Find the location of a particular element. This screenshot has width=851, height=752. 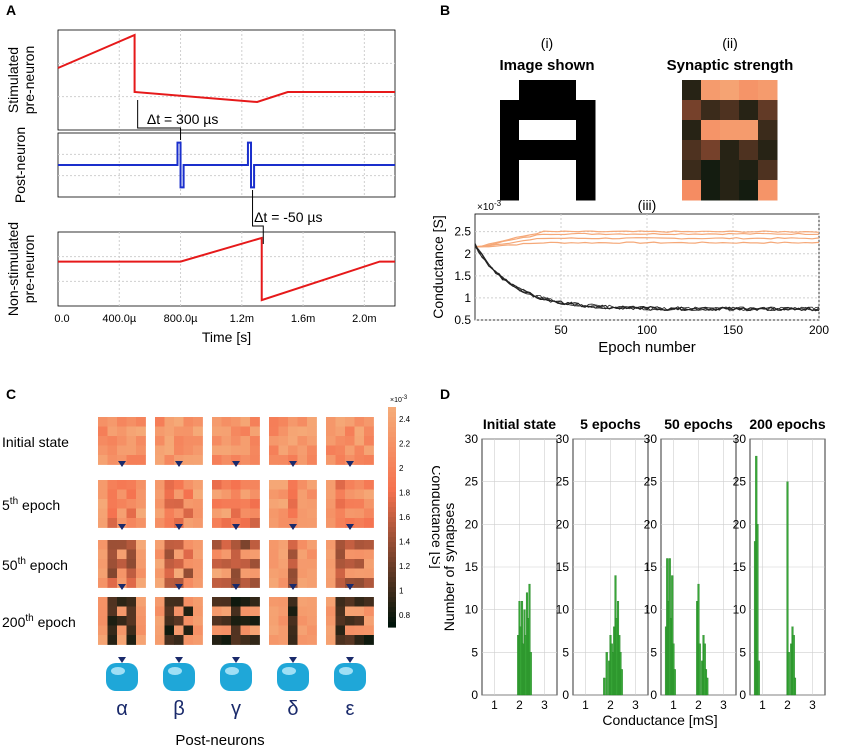

d-ytick: 5 is located at coordinates (742, 652).